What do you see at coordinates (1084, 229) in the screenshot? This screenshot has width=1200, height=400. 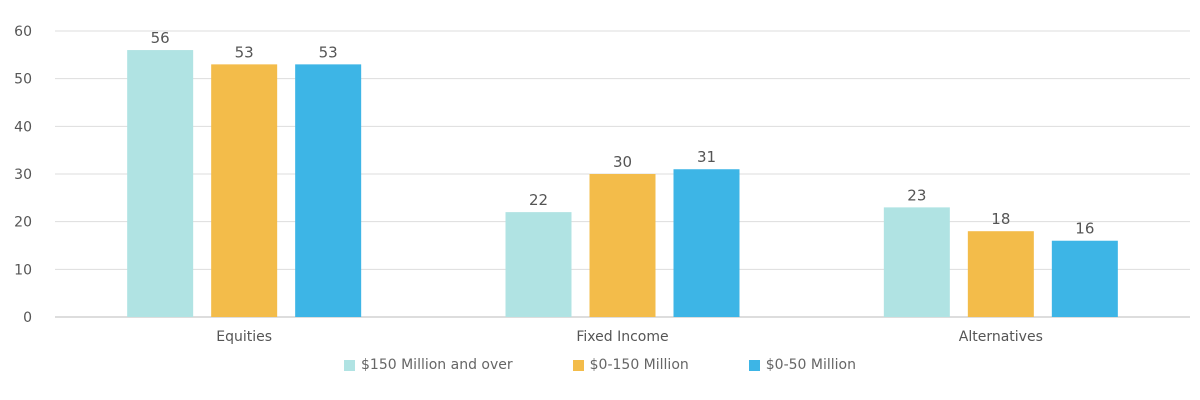 I see `data-label: 16` at bounding box center [1084, 229].